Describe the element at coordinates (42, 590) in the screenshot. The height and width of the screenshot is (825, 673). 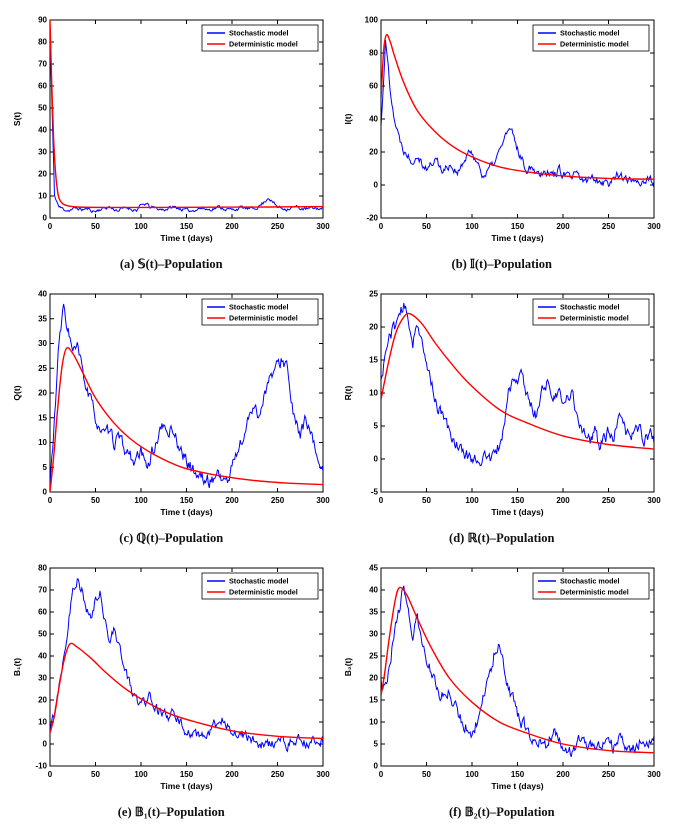
I see `y-tick-label: 70` at that location.